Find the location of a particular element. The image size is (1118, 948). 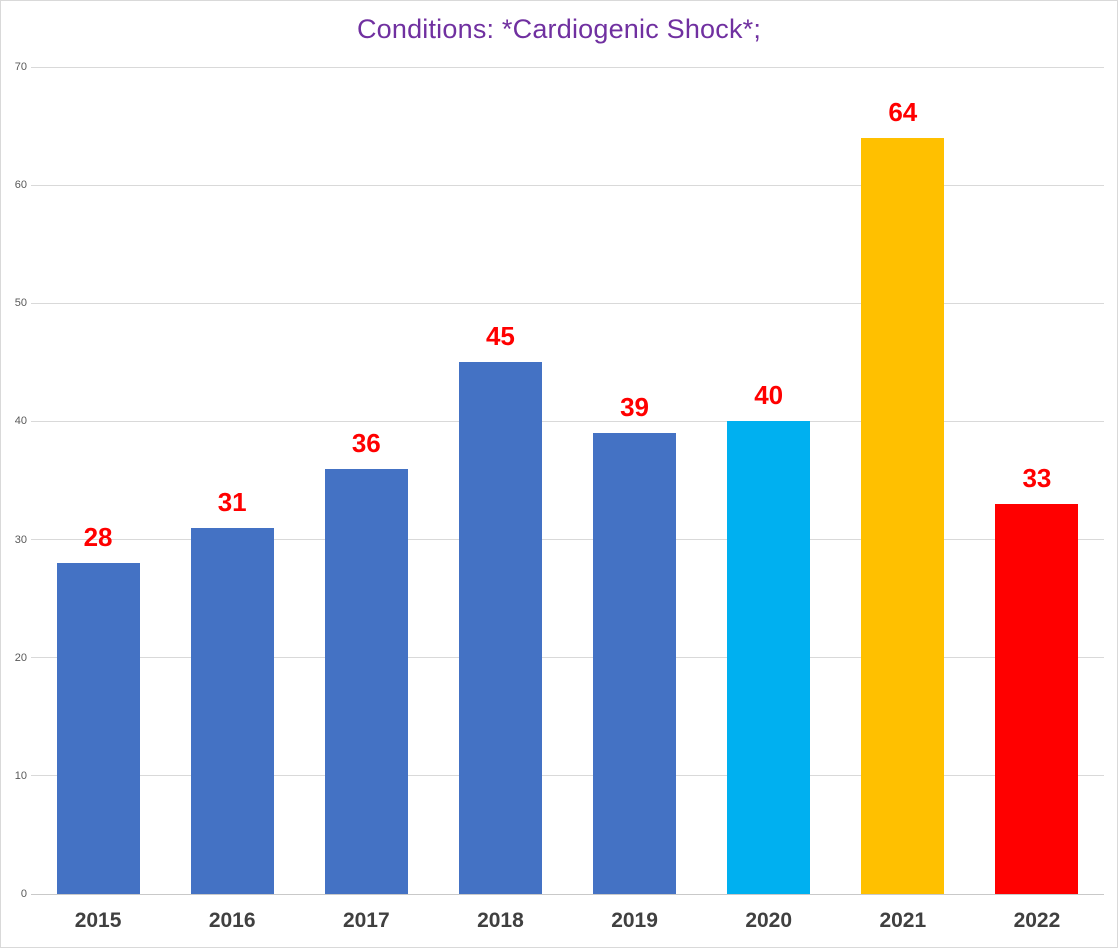

x-axis-tick-label: 2016 is located at coordinates (232, 920).